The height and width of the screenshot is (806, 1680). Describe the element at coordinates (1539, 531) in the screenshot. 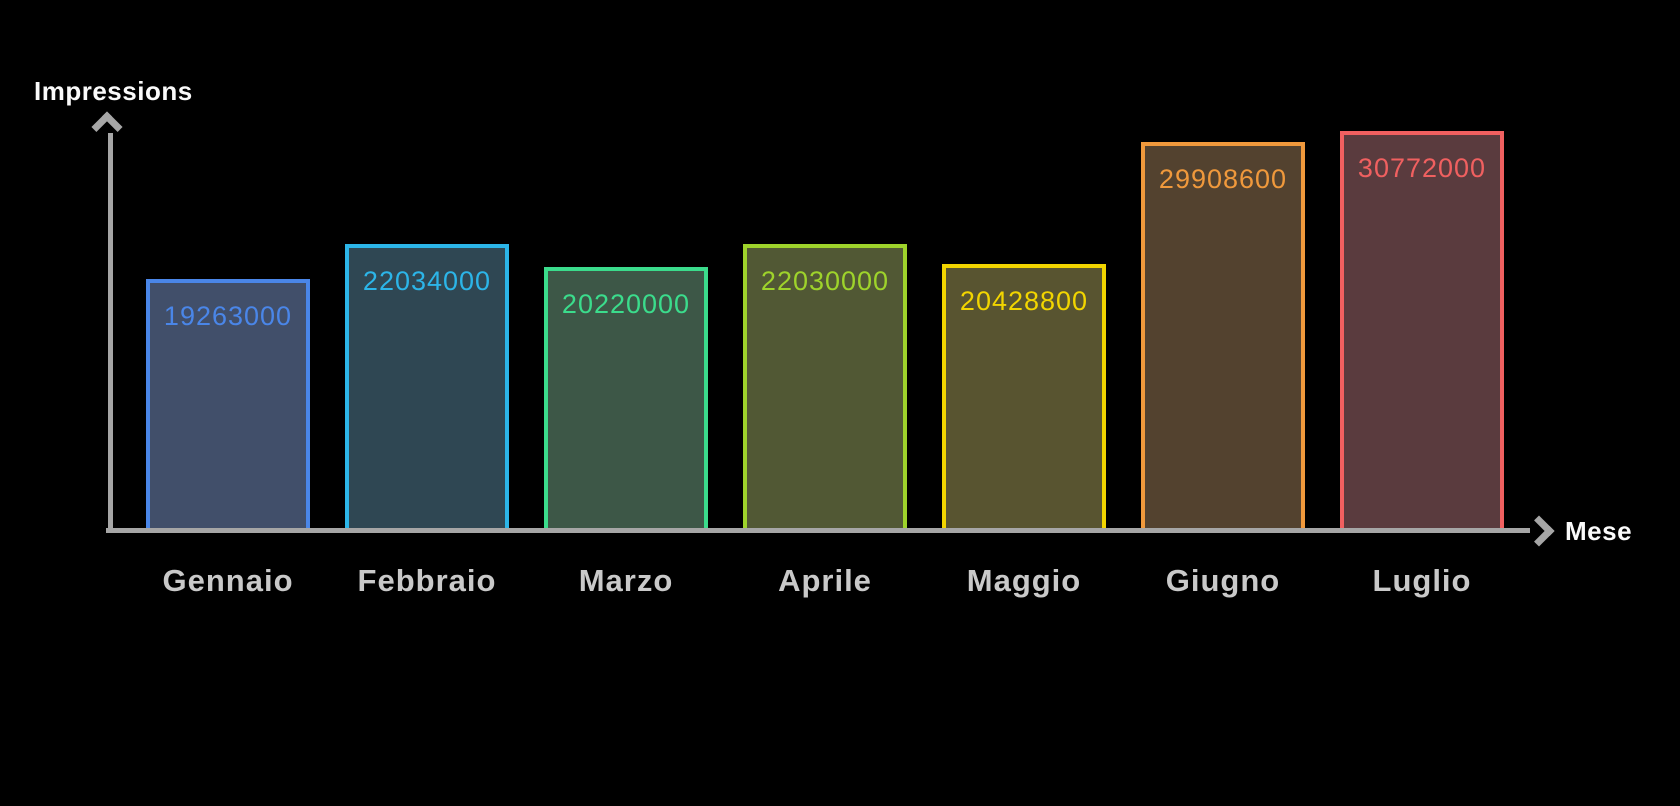

I see `x-axis-arrow-right-icon` at that location.